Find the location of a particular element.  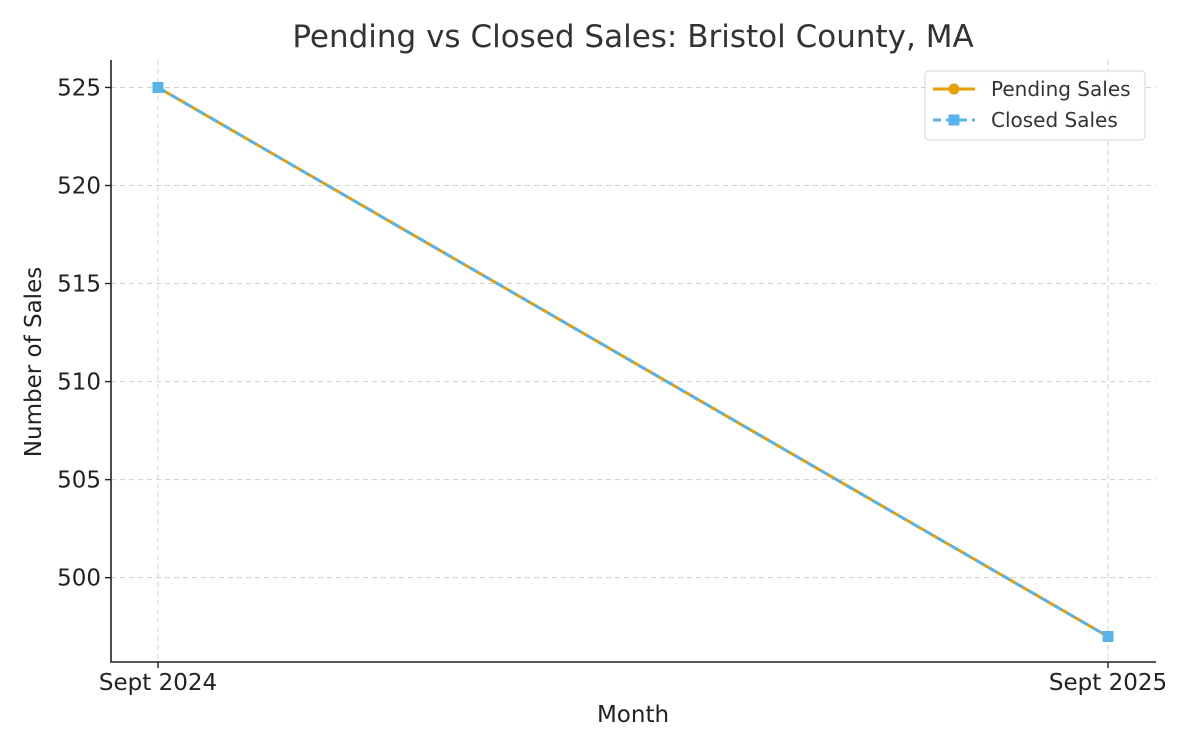

x-tick-label: Sept 2025 is located at coordinates (1108, 683).